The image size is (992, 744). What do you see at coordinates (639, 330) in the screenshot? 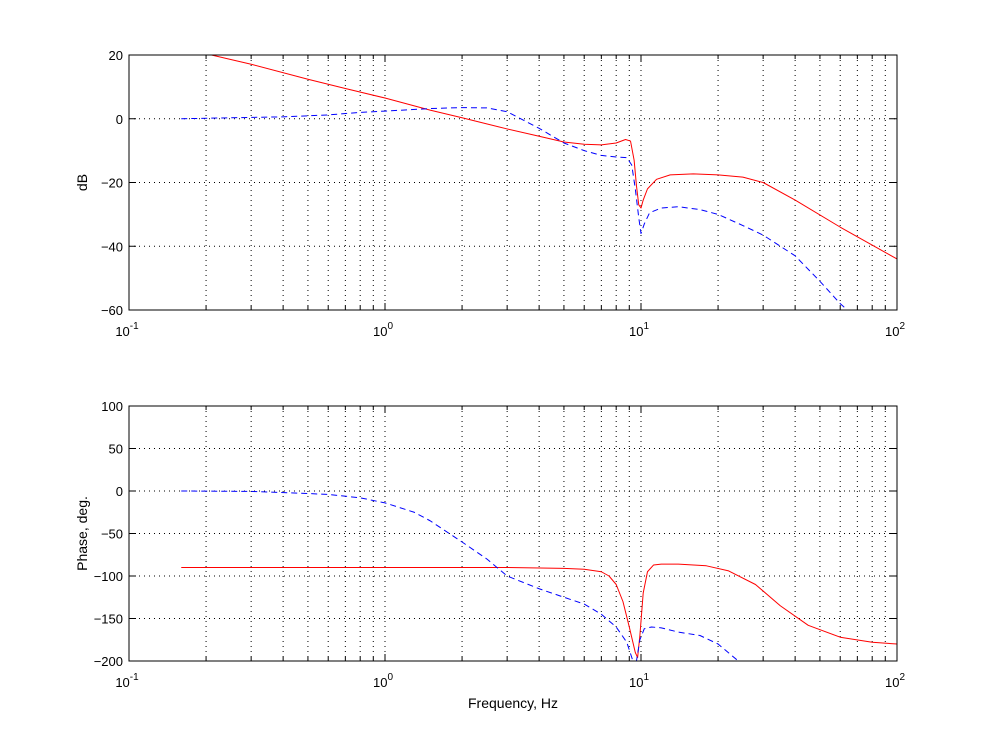
I see `mag-xtick-label: 10¹` at bounding box center [639, 330].